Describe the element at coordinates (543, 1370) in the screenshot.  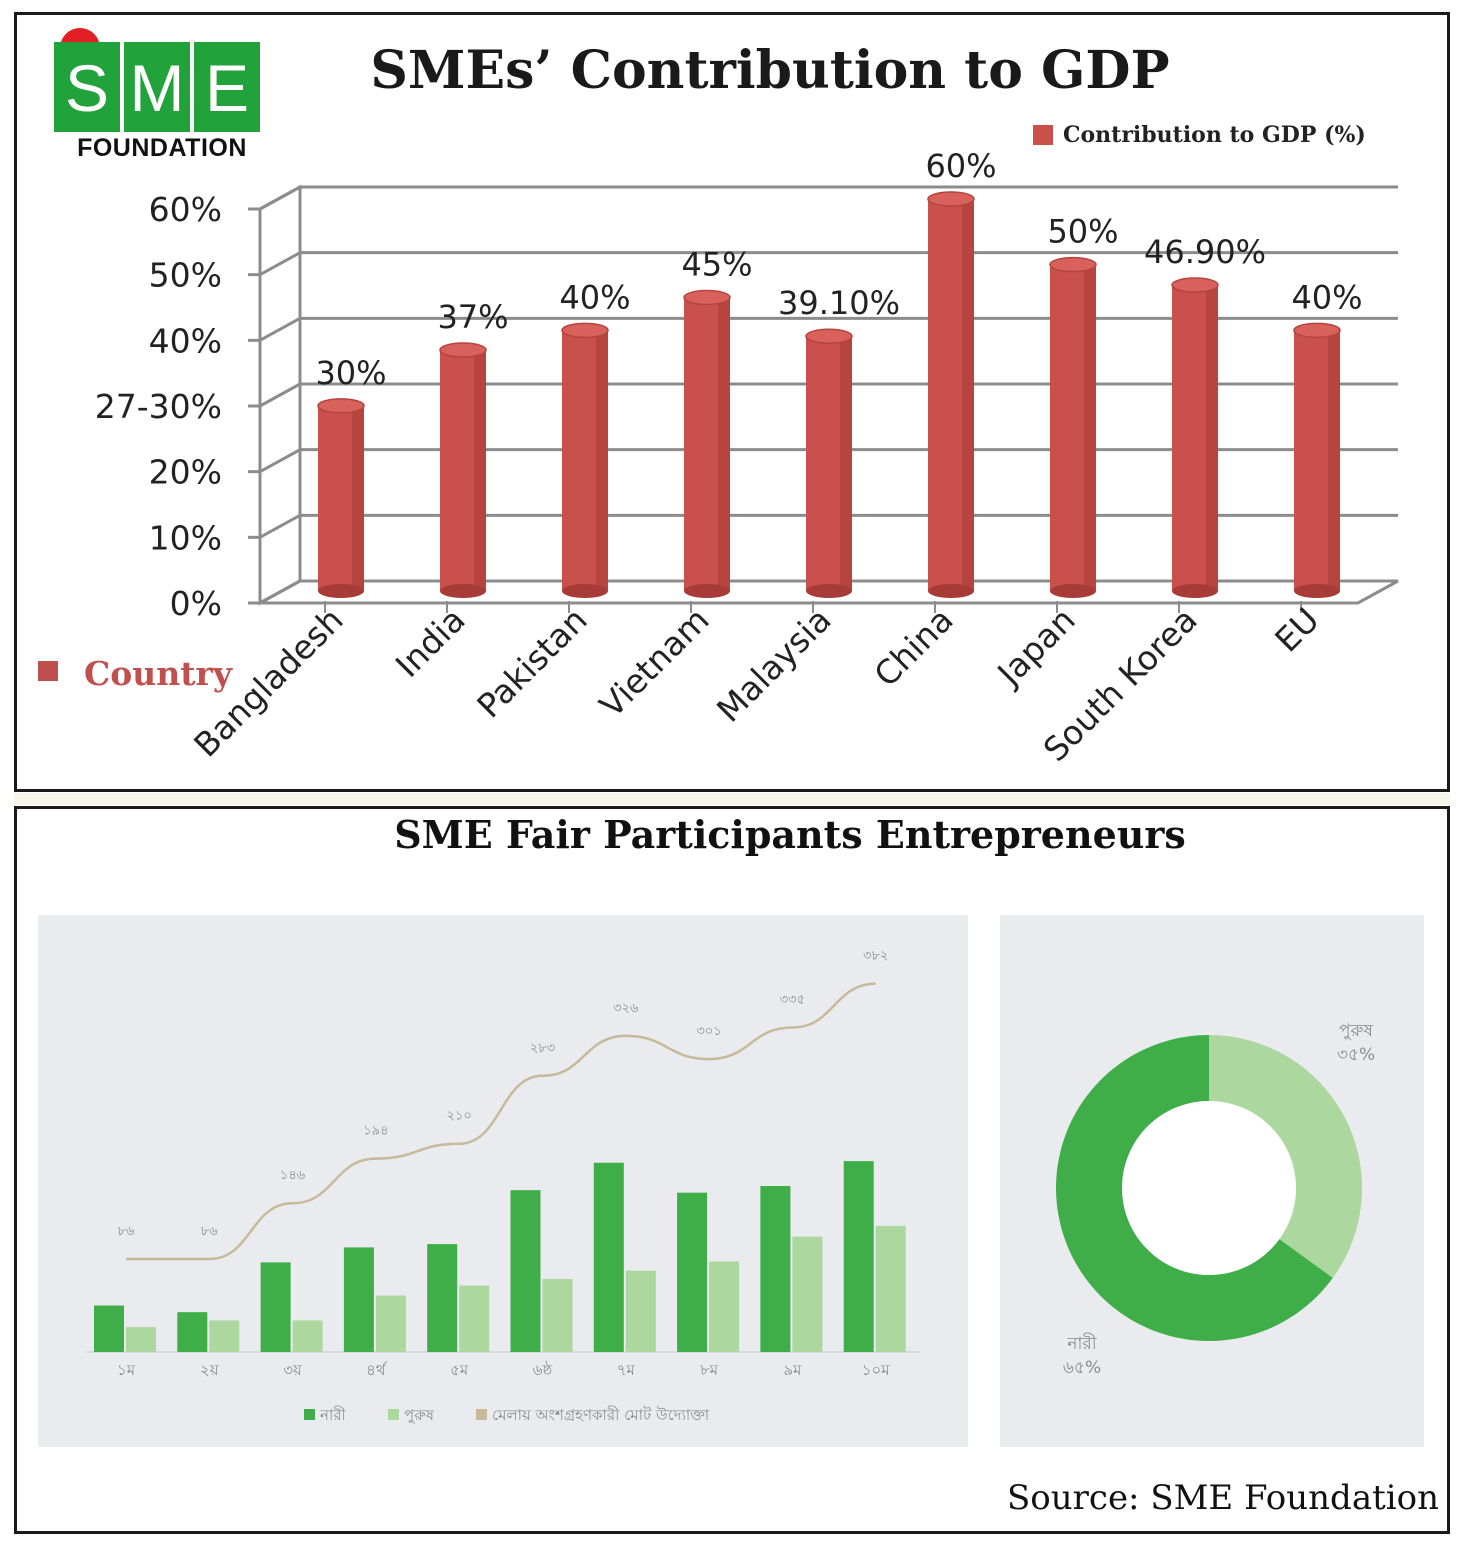
I see `x-tick-label: ৬ষ্ঠ` at that location.